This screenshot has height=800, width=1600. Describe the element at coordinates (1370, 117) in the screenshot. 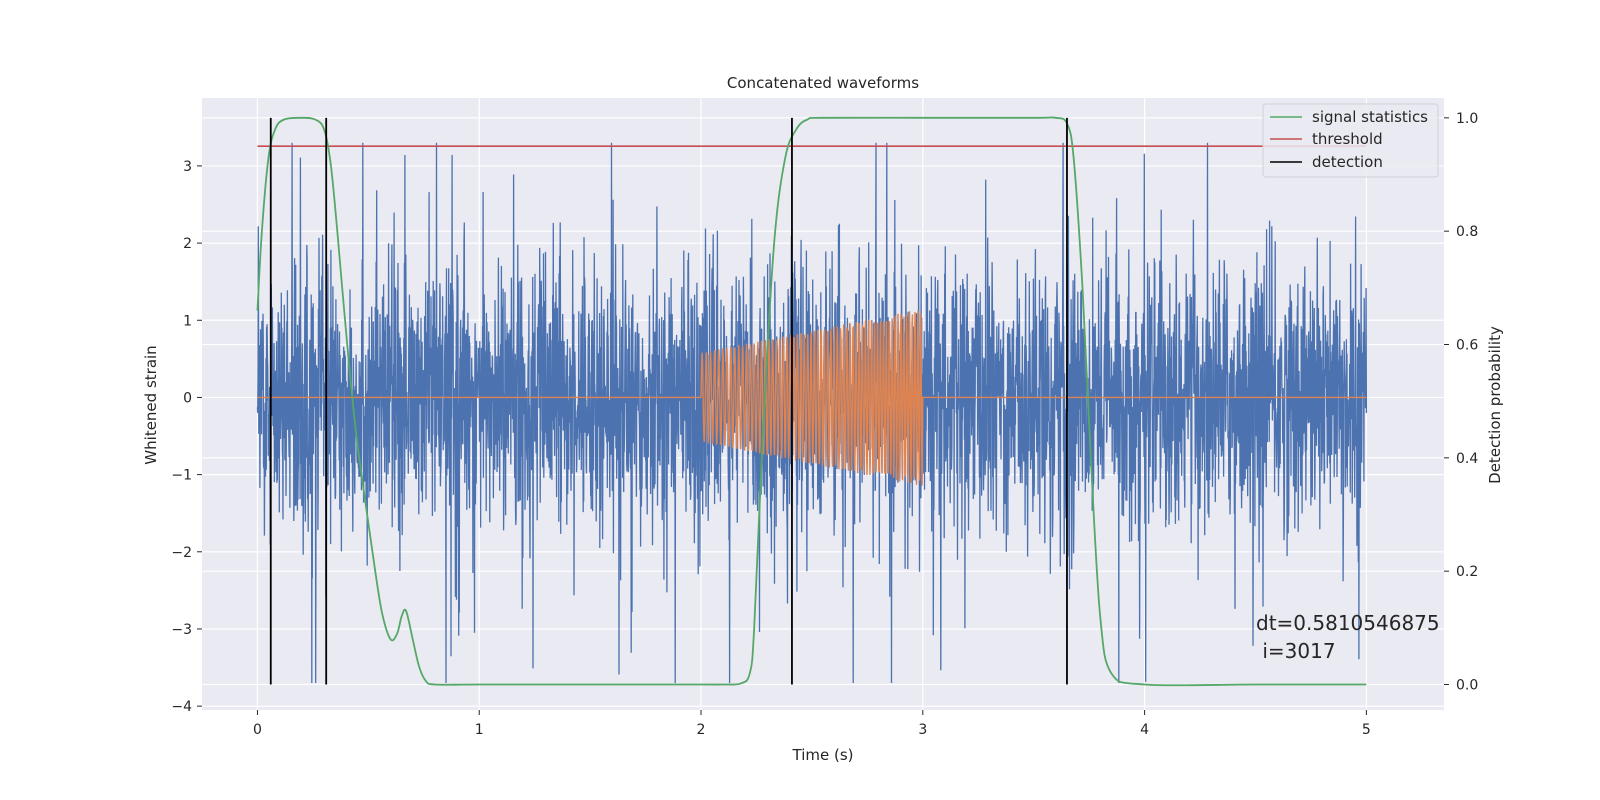

I see `legend-label-signal-statistics: signal statistics` at that location.